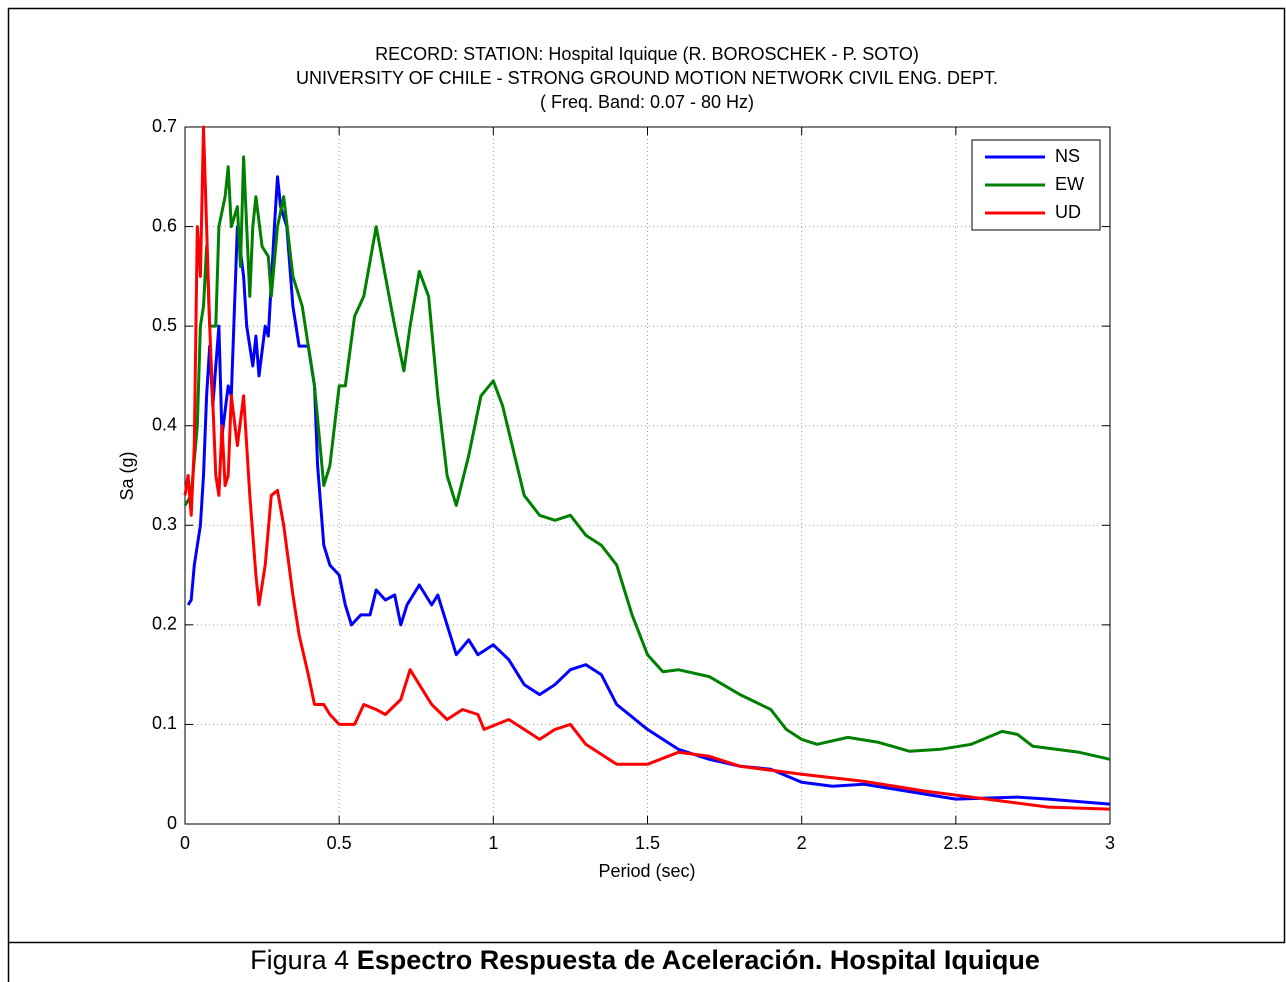  I want to click on y-tick-label: 0.3, so click(164, 524).